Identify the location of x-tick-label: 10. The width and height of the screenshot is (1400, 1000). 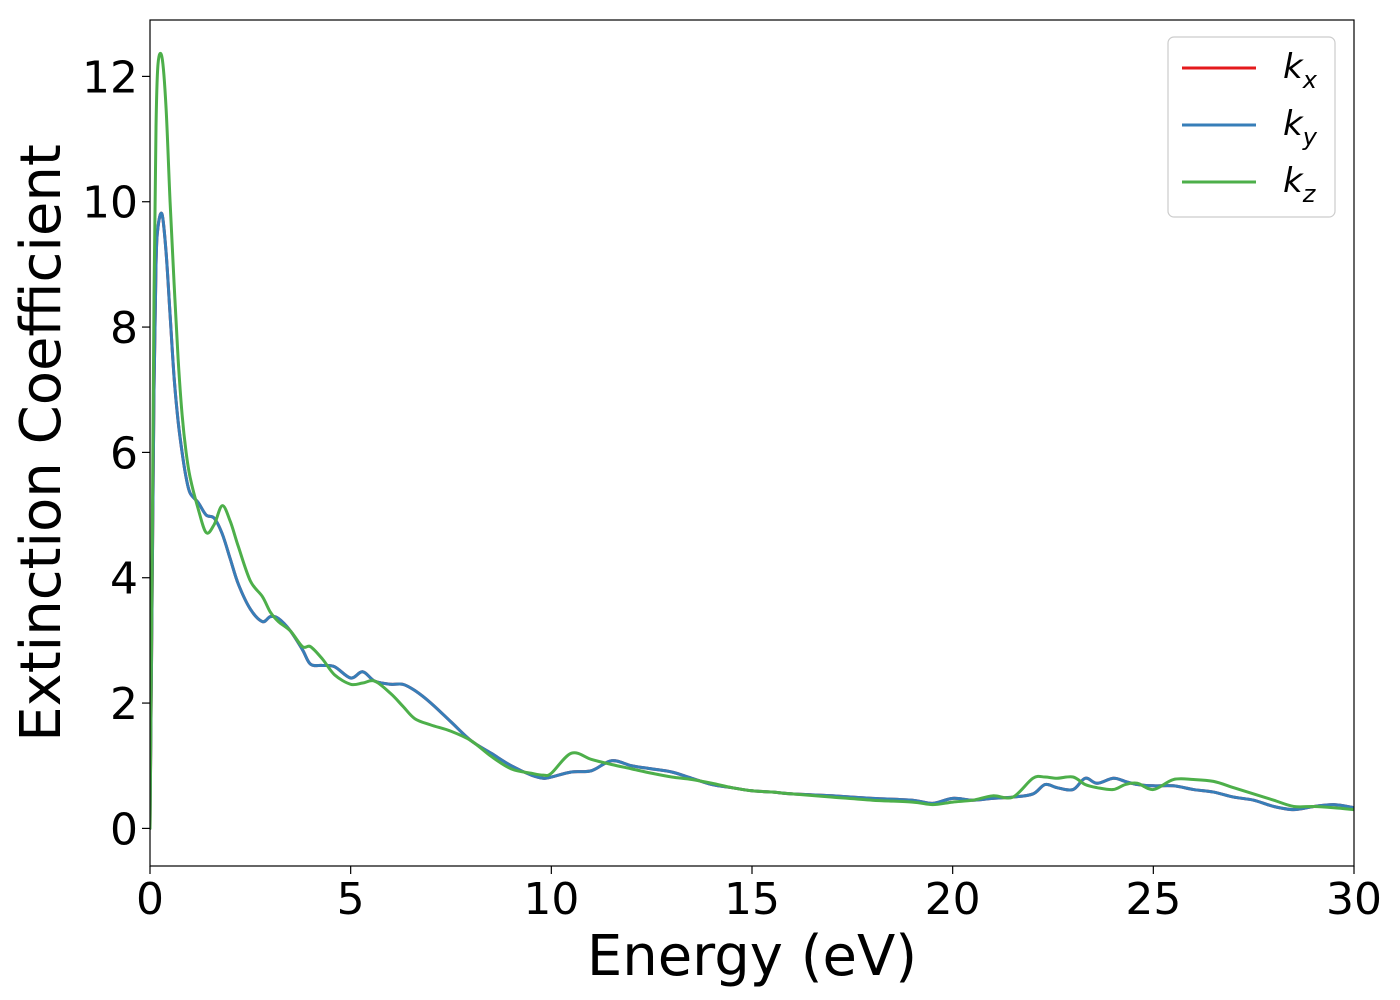
(551, 899).